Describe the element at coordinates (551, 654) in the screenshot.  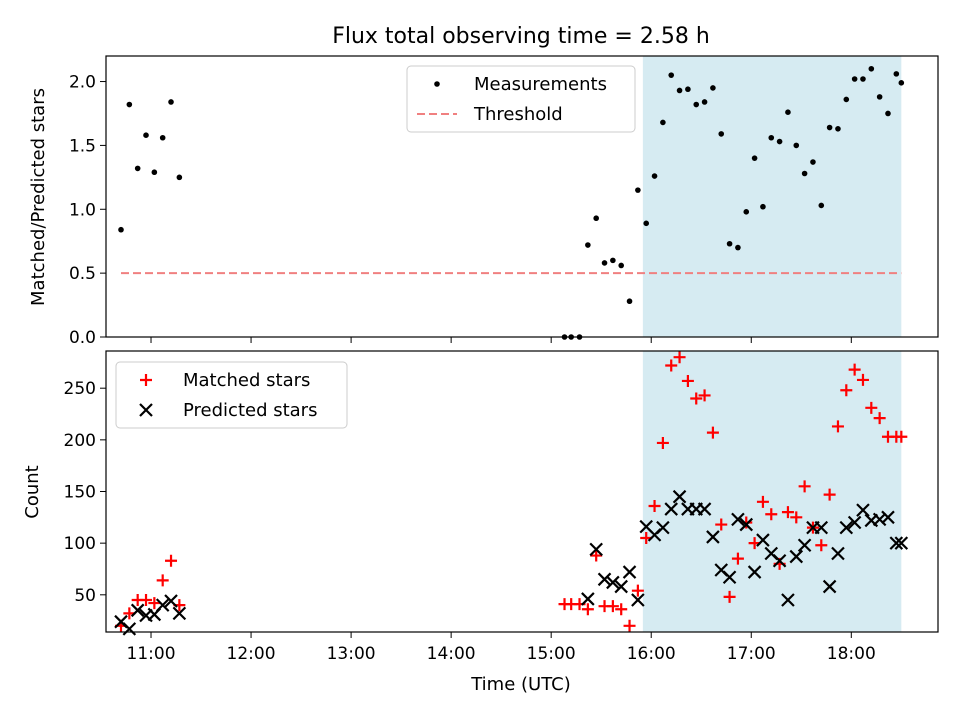
I see `x-tick-label: 15:00` at that location.